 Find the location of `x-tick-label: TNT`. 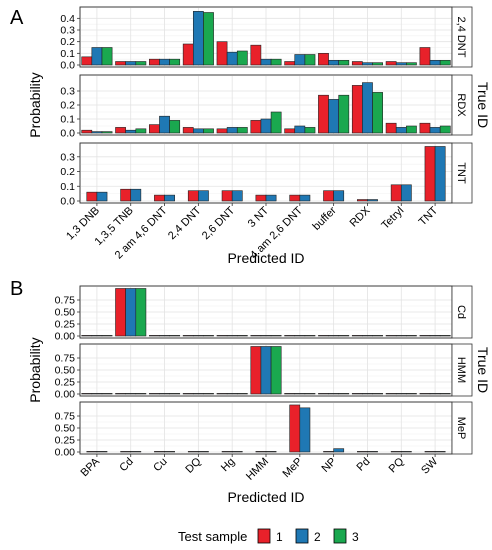

x-tick-label: TNT is located at coordinates (429, 216).